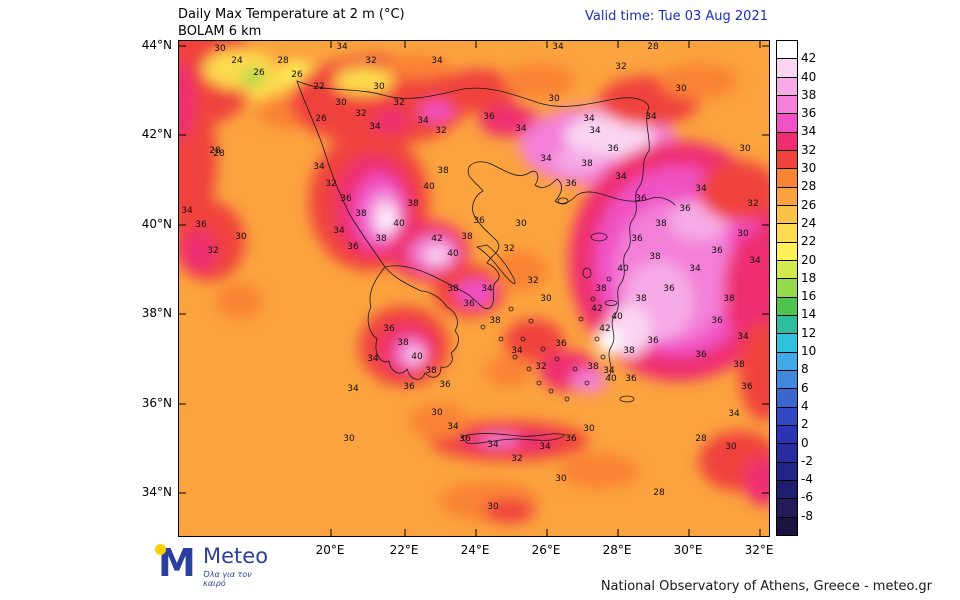  Describe the element at coordinates (809, 241) in the screenshot. I see `colorbar-tick-label: 22` at that location.